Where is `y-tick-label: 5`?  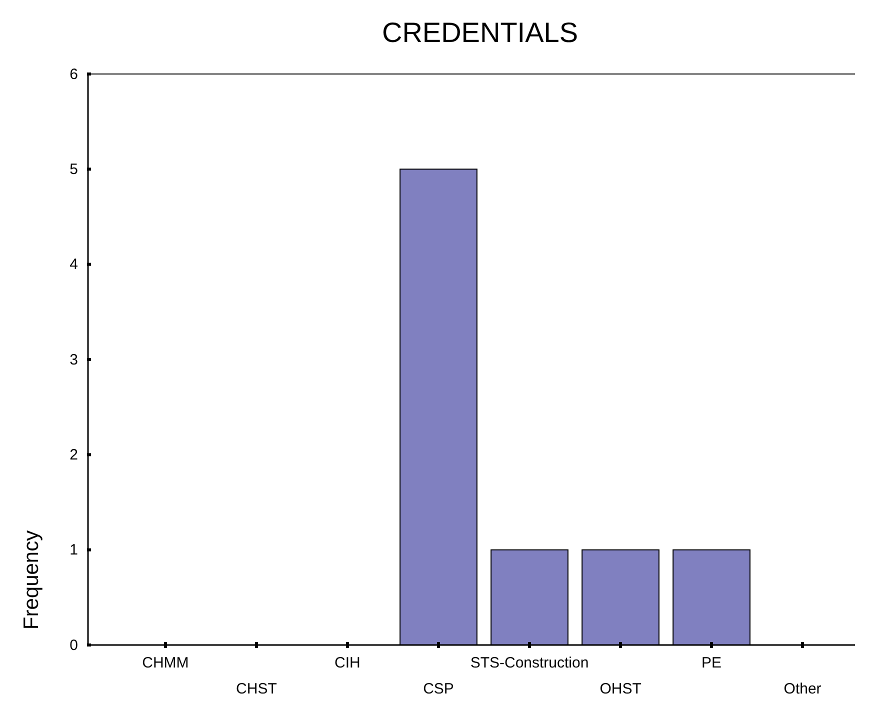
y-tick-label: 5 is located at coordinates (74, 169).